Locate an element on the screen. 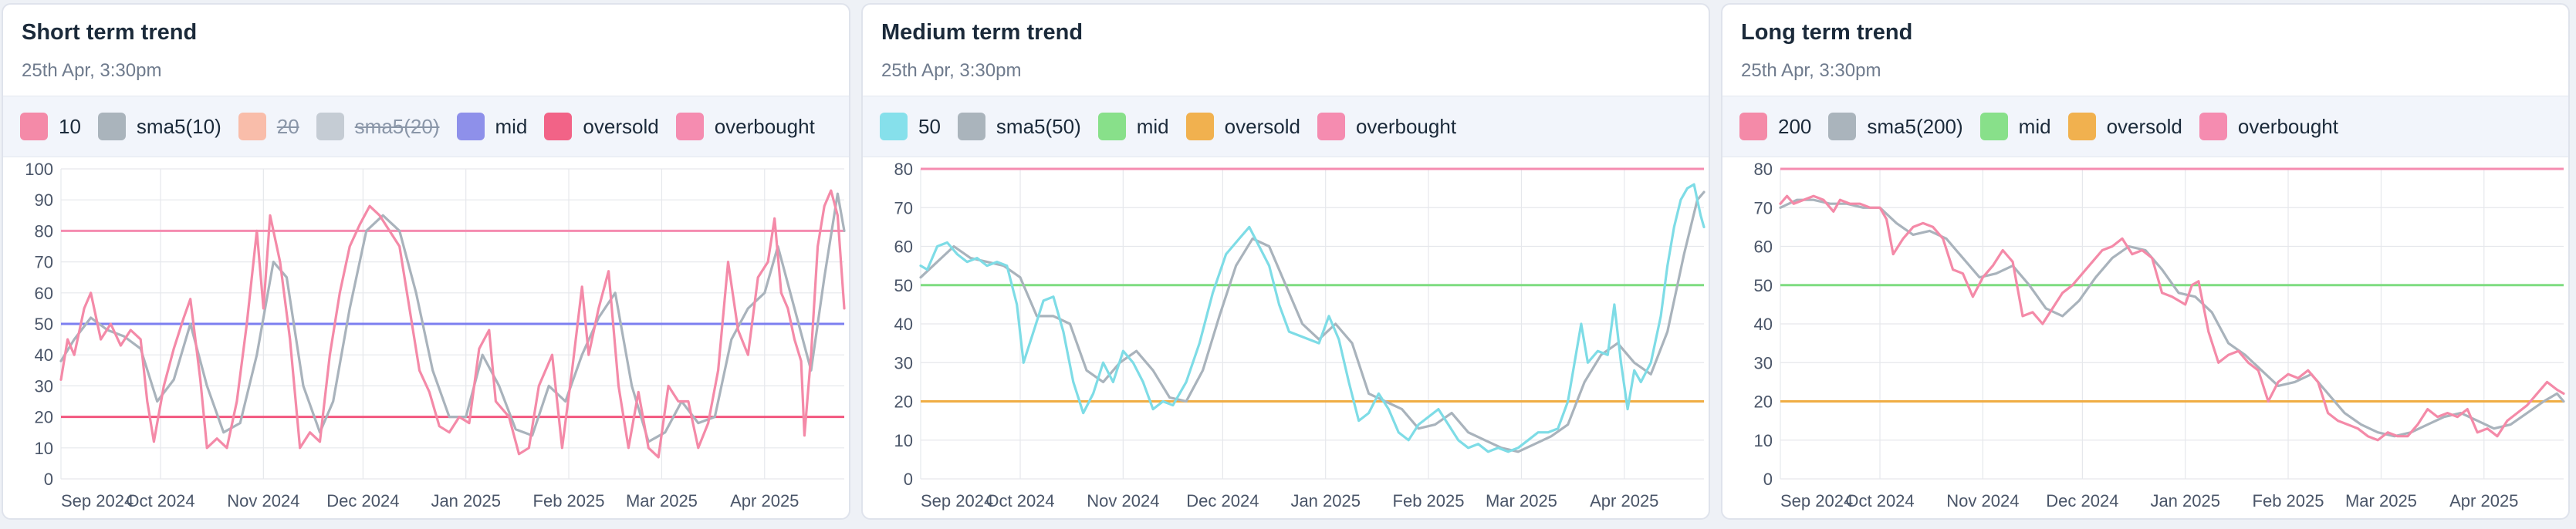  panel-title: Long term trend is located at coordinates (1827, 32).